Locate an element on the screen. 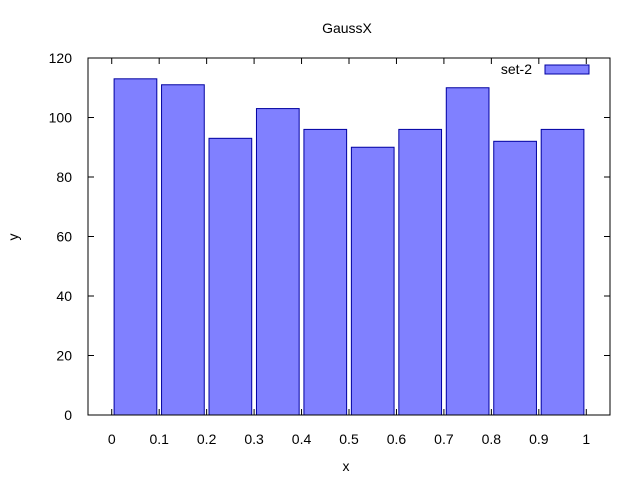 This screenshot has width=640, height=485. x-tick-label-9: 0.9 is located at coordinates (539, 439).